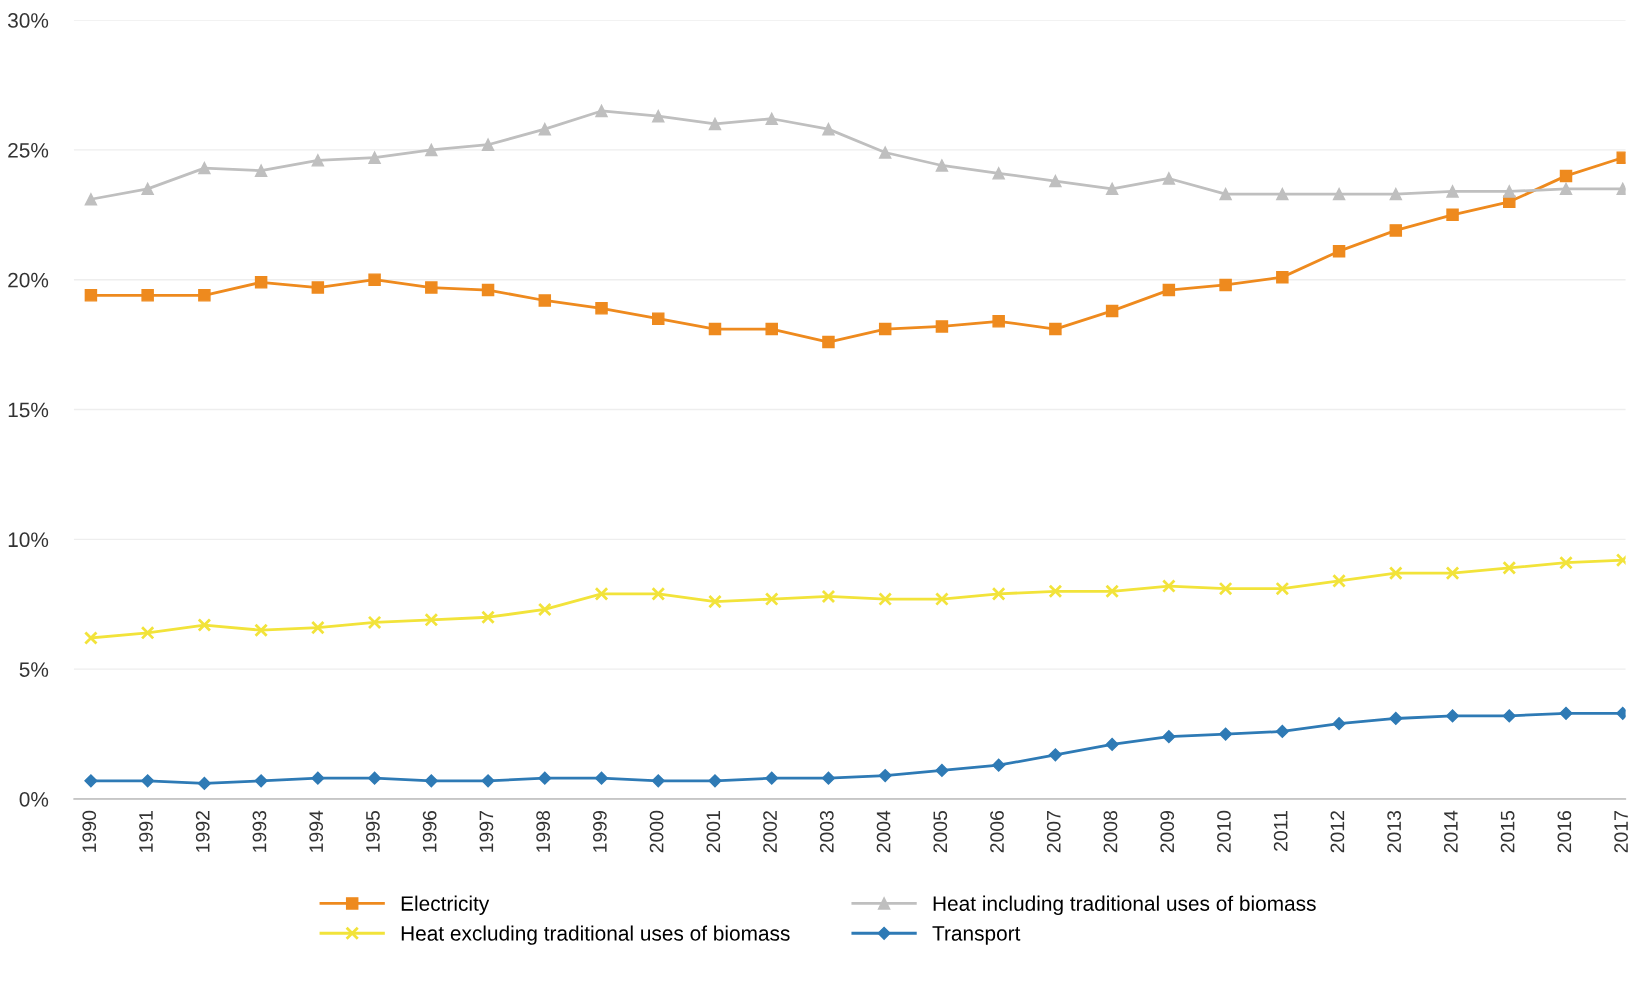 The height and width of the screenshot is (1005, 1642). What do you see at coordinates (940, 831) in the screenshot?
I see `x-tick-label: 2005` at bounding box center [940, 831].